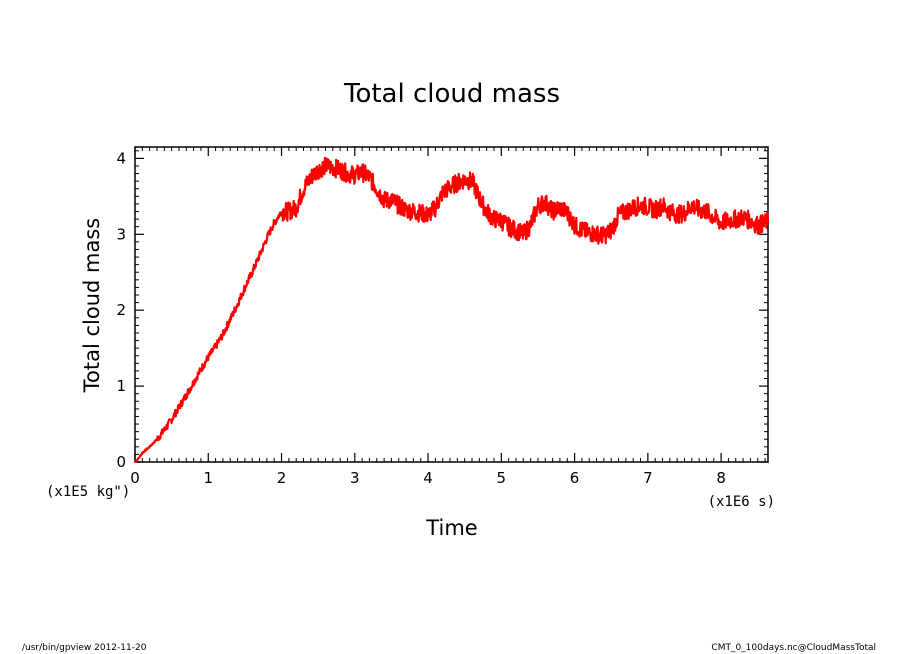 This screenshot has width=904, height=654. I want to click on x-tick-label: 7, so click(648, 478).